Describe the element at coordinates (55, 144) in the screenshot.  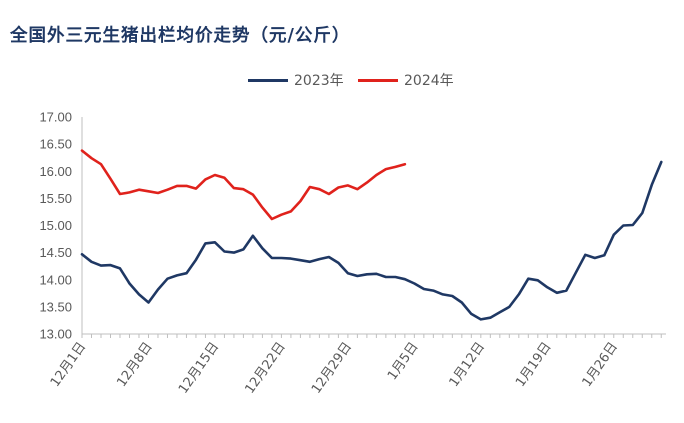
I see `y-tick-label: 16.50` at that location.